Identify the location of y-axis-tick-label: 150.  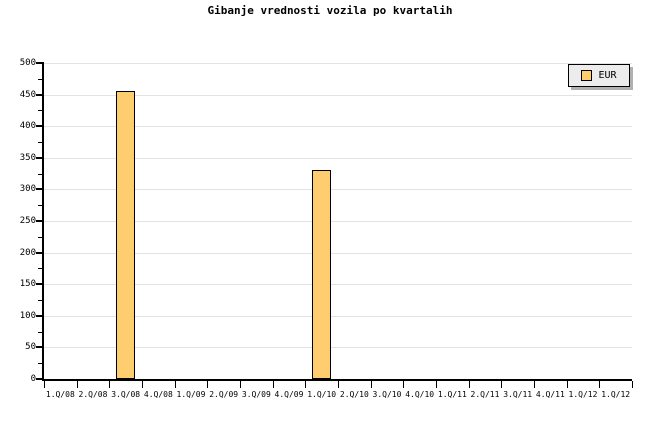
(27, 284).